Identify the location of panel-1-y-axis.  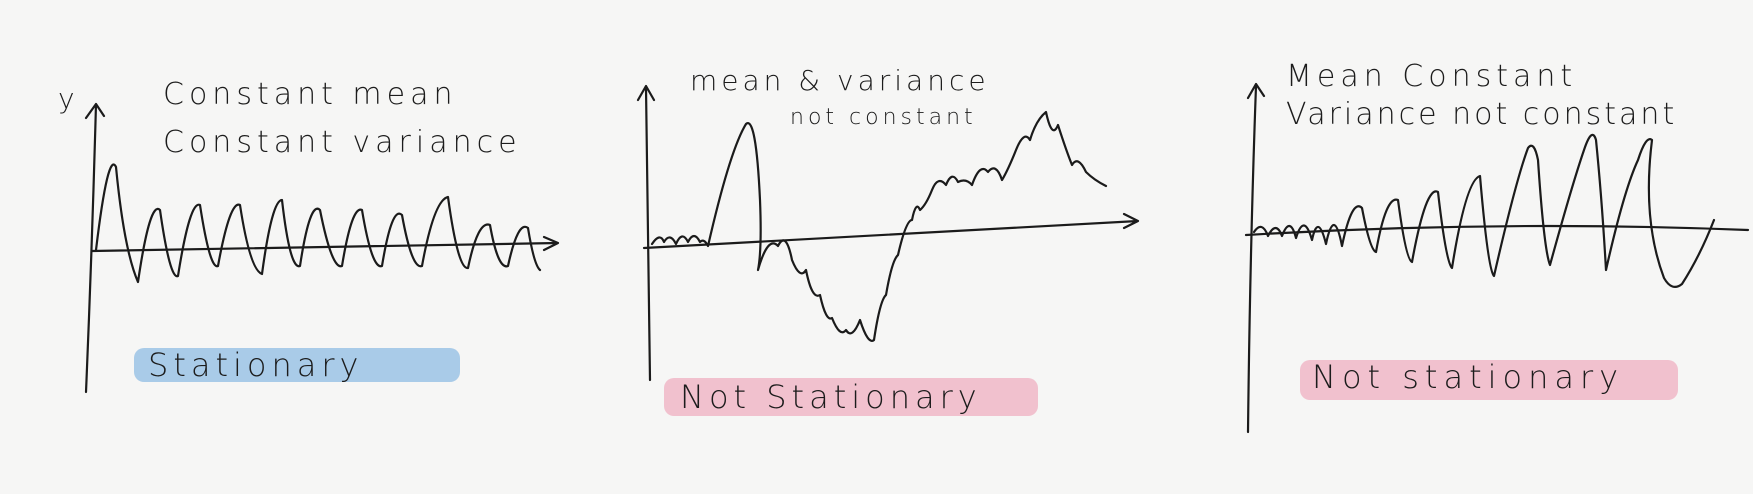
(95, 248).